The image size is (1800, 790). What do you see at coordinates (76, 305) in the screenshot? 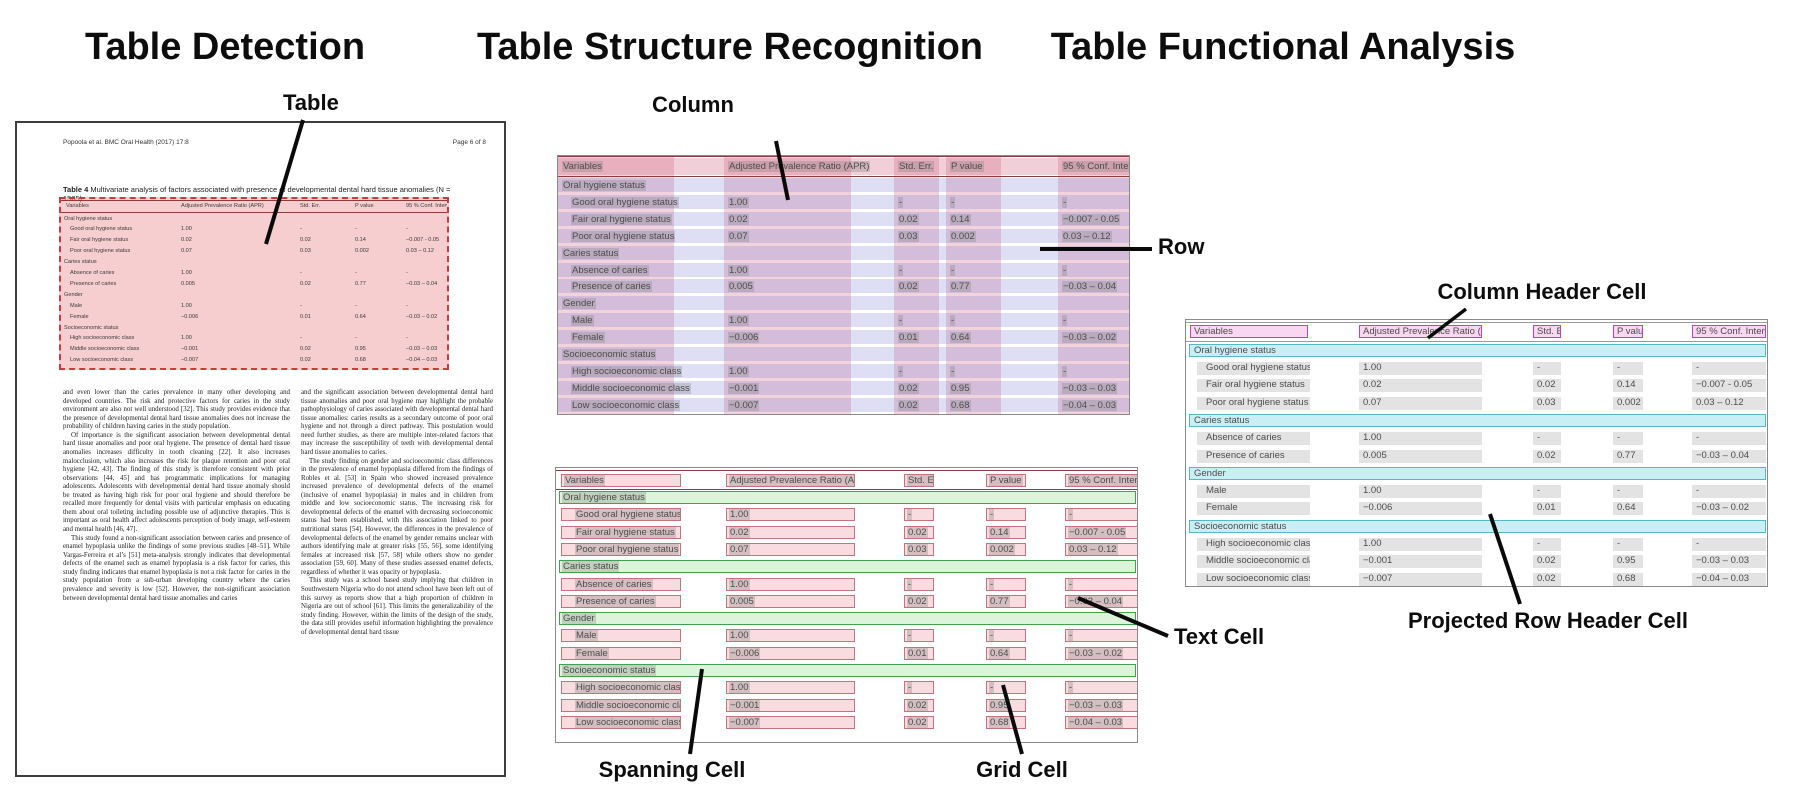
I see `doc-row-label: Male` at bounding box center [76, 305].